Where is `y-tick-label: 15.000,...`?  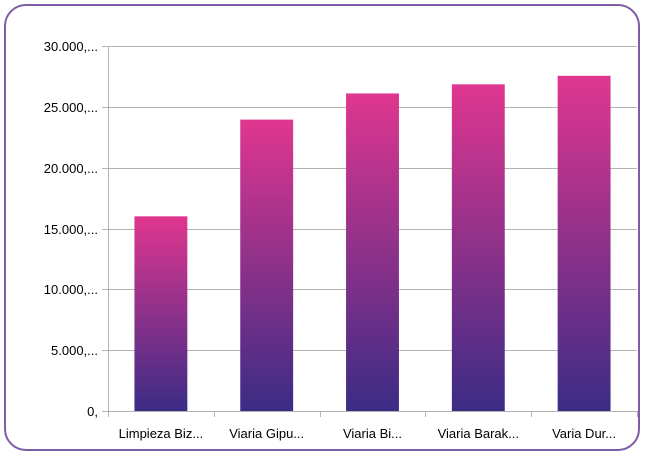 y-tick-label: 15.000,... is located at coordinates (71, 229).